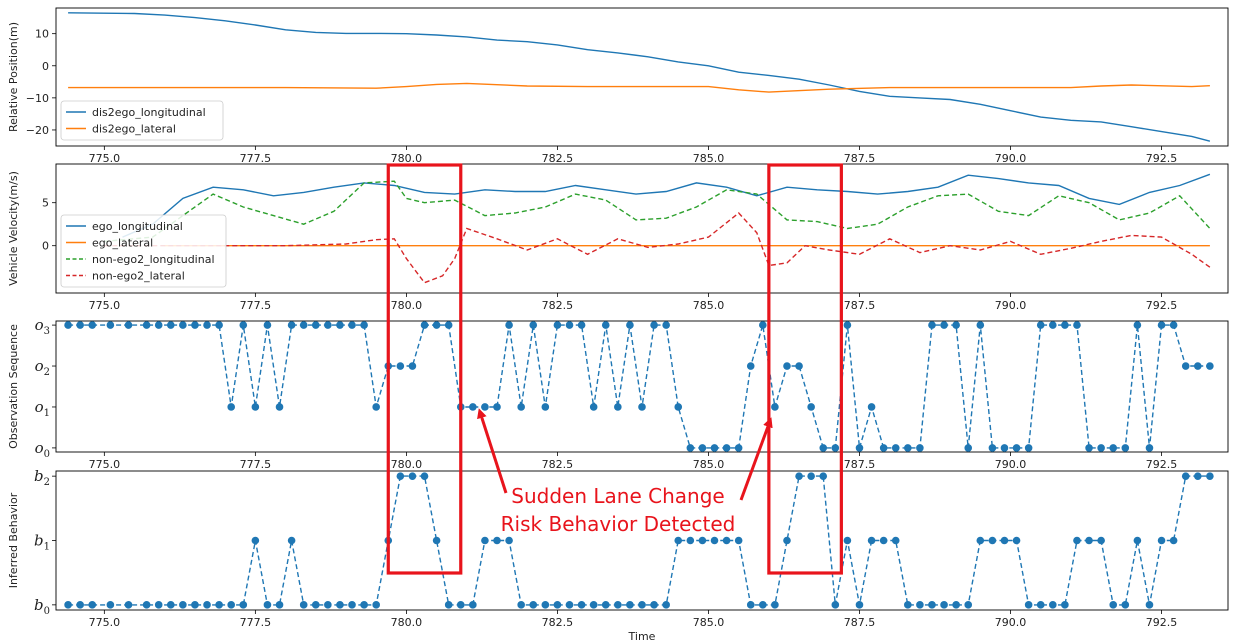 Image resolution: width=1245 pixels, height=644 pixels. Describe the element at coordinates (42, 408) in the screenshot. I see `y-tick-label: o1` at that location.